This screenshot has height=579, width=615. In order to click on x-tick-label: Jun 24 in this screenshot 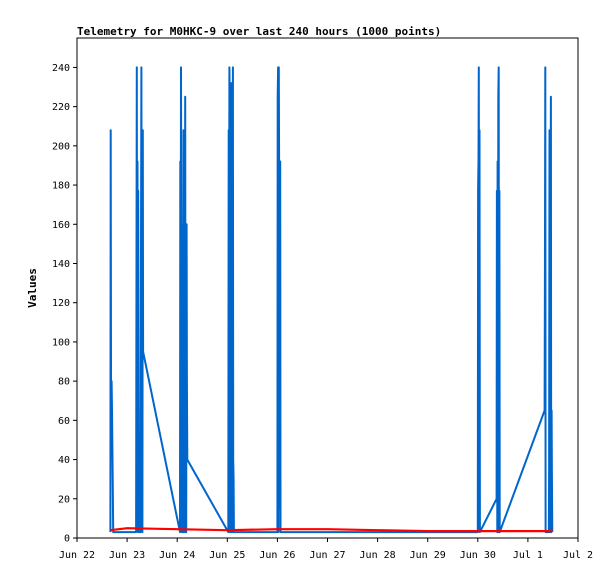, I will do `click(177, 555)`.